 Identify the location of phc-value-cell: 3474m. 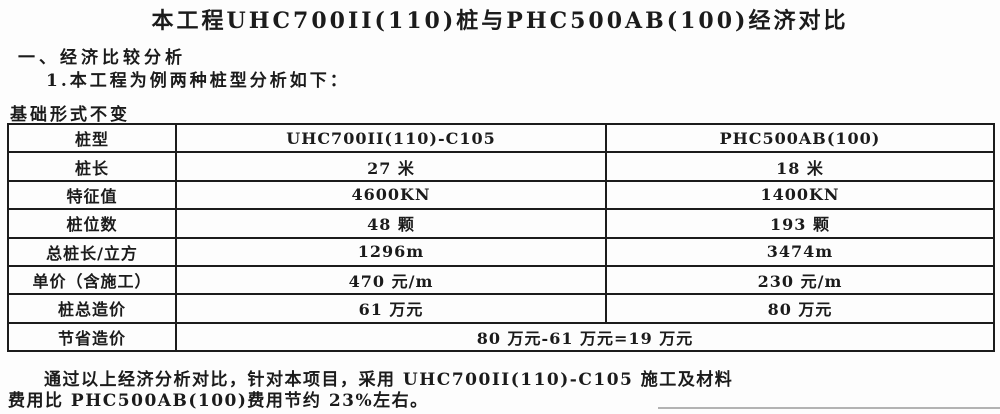
(800, 251).